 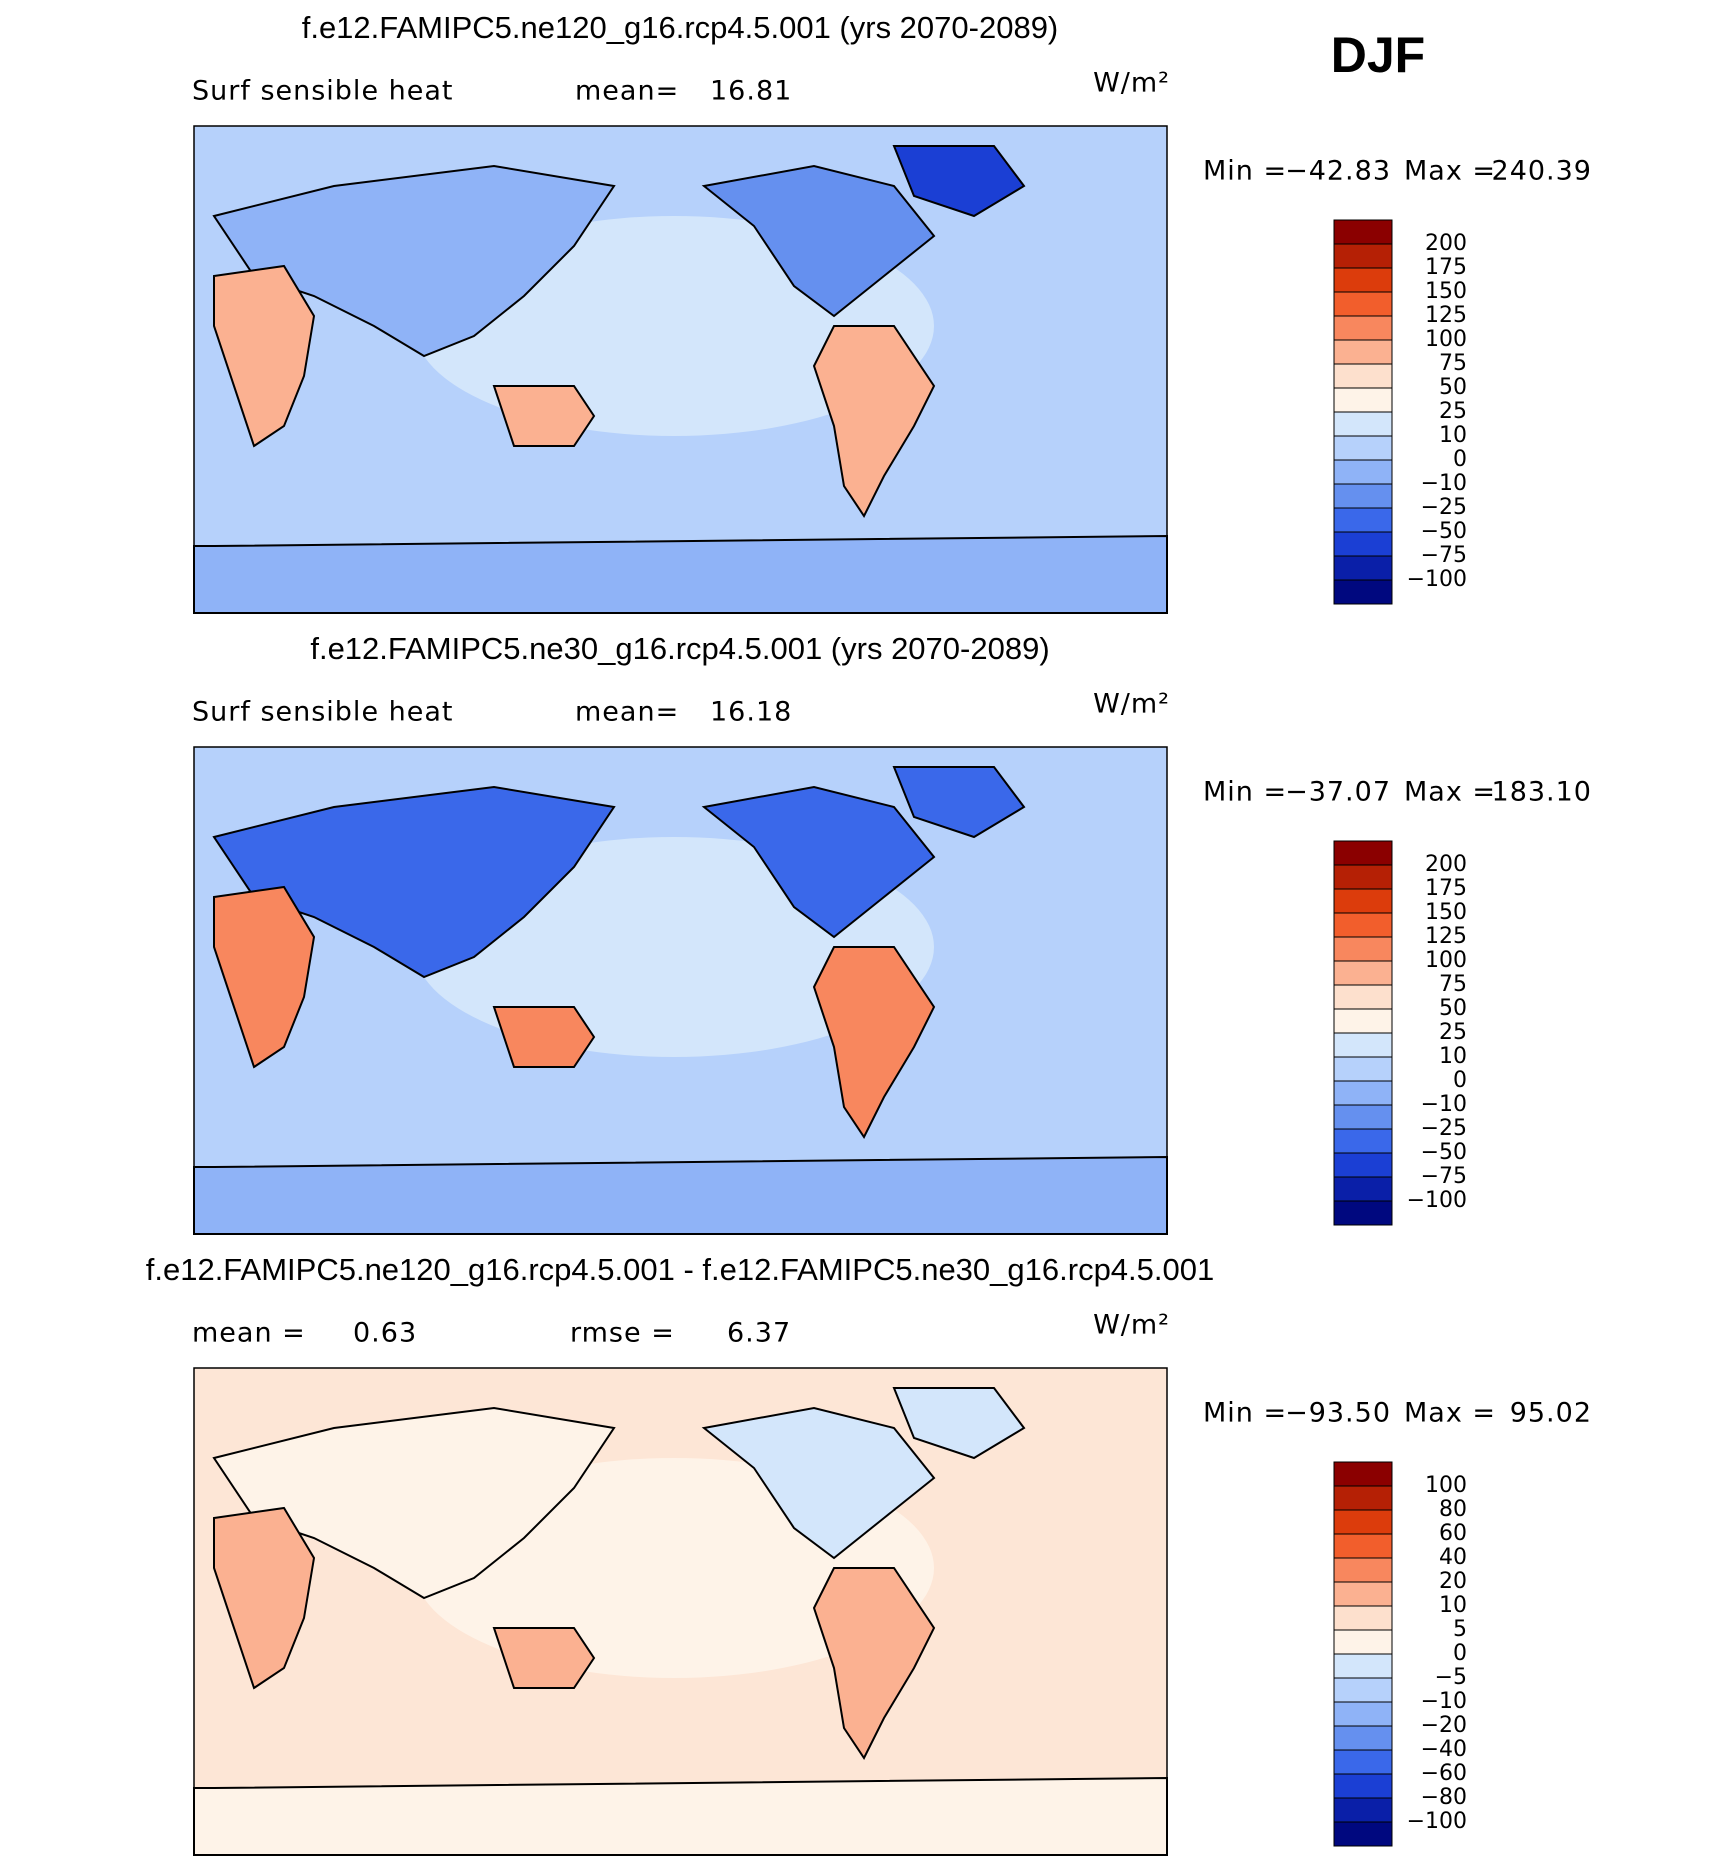 I want to click on min-label: Min =, so click(x=1245, y=792).